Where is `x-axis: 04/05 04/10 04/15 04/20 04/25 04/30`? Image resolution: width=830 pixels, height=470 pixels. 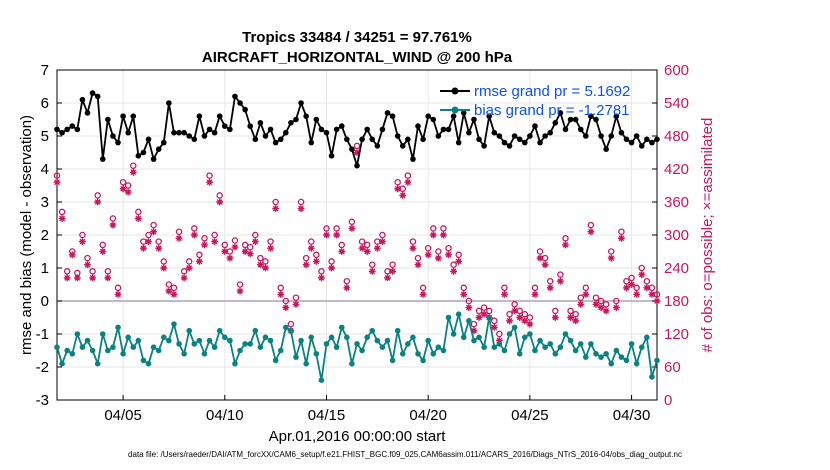
x-axis: 04/05 04/10 04/15 04/20 04/25 04/30 is located at coordinates (377, 409).